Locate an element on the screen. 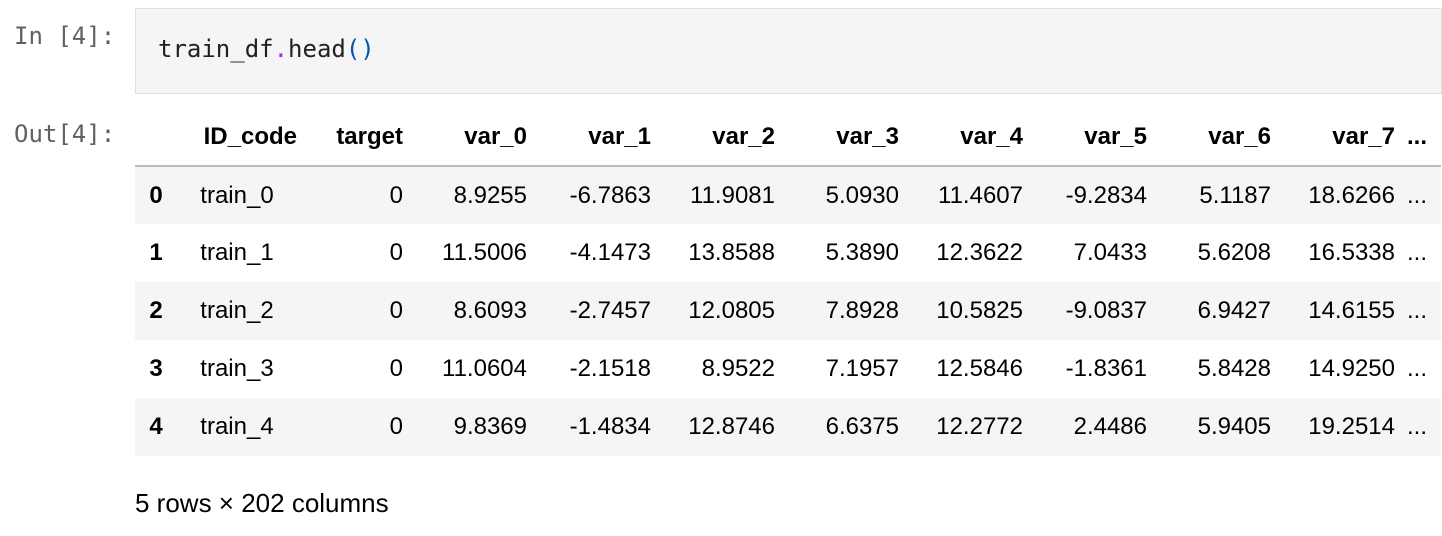 This screenshot has height=536, width=1442. table-cell: 5.9405 is located at coordinates (1234, 426).